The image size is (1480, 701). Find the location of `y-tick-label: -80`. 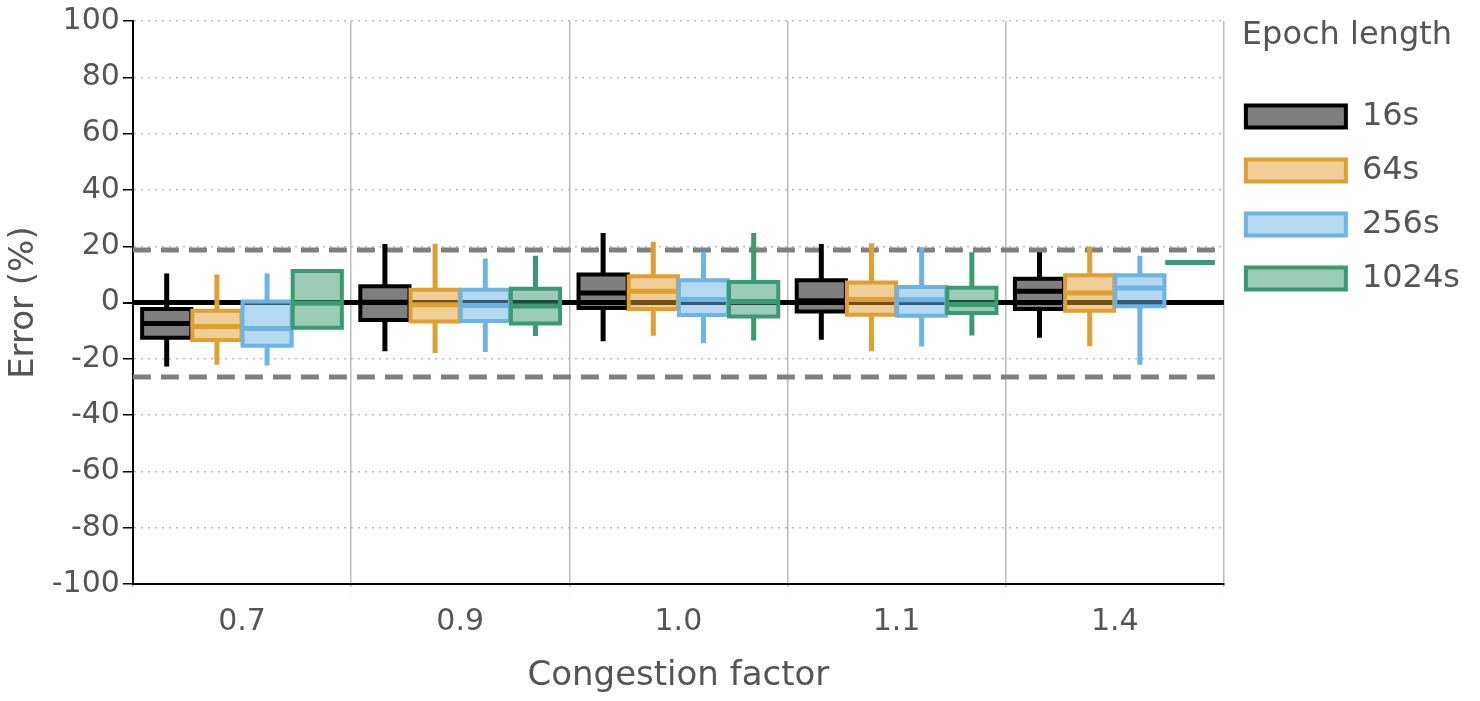

y-tick-label: -80 is located at coordinates (95, 525).